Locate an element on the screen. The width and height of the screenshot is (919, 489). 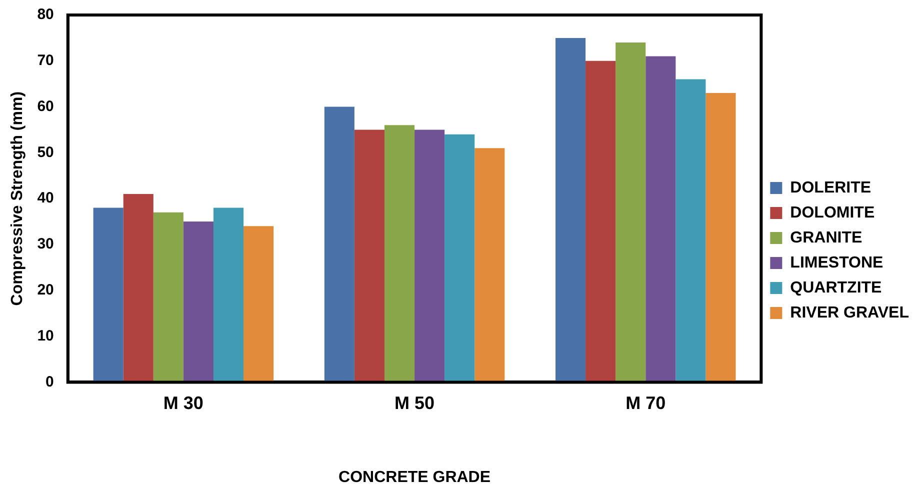
y-tick-label: 60 is located at coordinates (45, 106).